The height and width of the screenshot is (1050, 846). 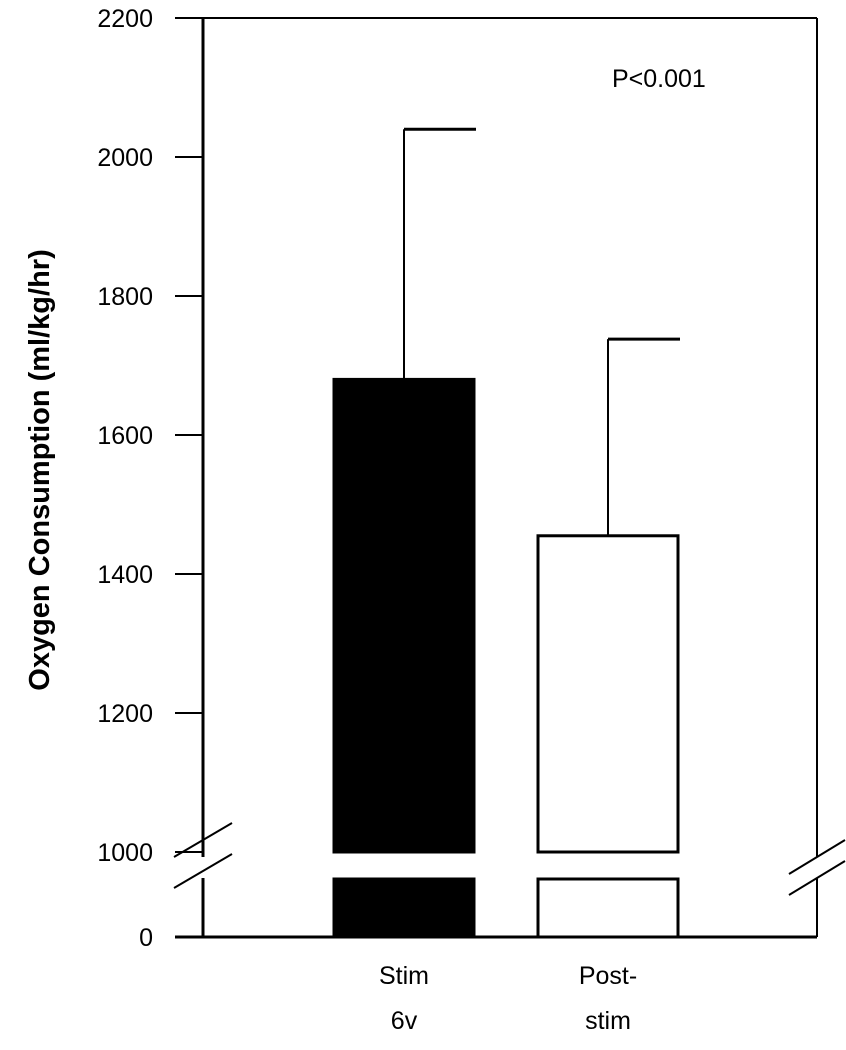 I want to click on p-value-annotation: P<0.001, so click(x=659, y=79).